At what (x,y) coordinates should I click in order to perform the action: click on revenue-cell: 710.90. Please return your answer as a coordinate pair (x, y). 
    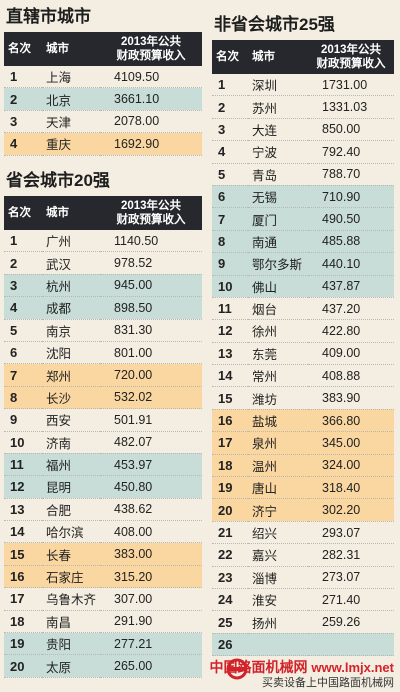
    Looking at the image, I should click on (351, 197).